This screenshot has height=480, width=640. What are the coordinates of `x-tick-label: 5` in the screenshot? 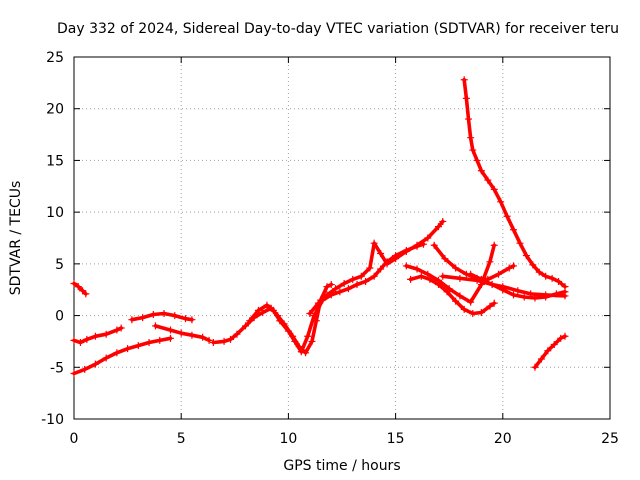 It's located at (181, 439).